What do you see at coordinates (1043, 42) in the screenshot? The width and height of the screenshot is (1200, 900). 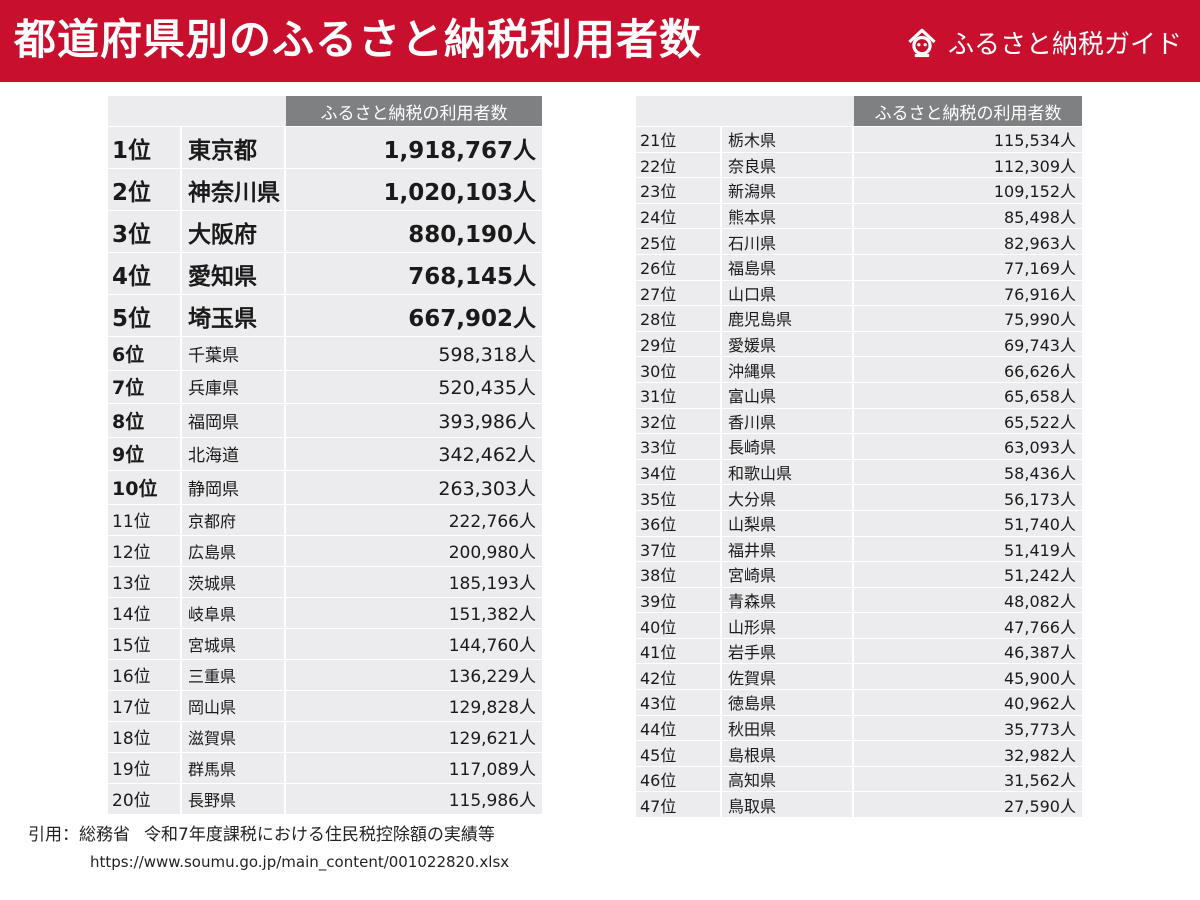 I see `brand-logo: ふるさと納税ガイド` at bounding box center [1043, 42].